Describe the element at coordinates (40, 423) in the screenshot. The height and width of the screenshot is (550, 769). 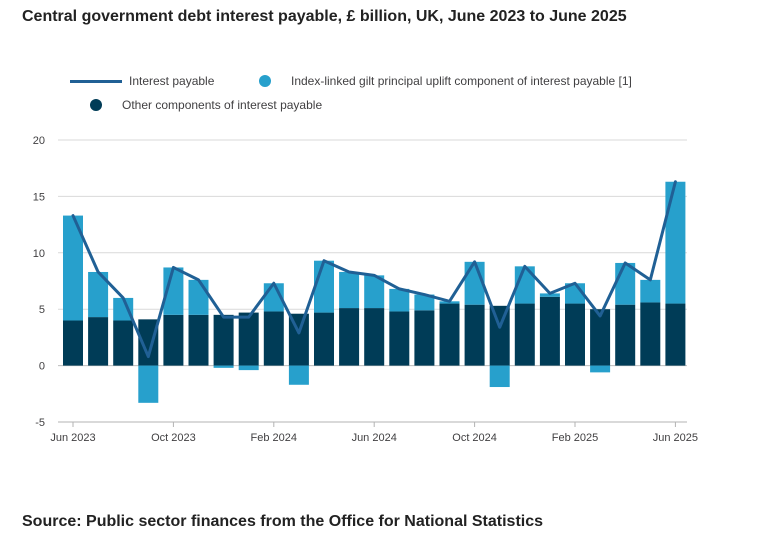
I see `y-tick-label: -5` at that location.